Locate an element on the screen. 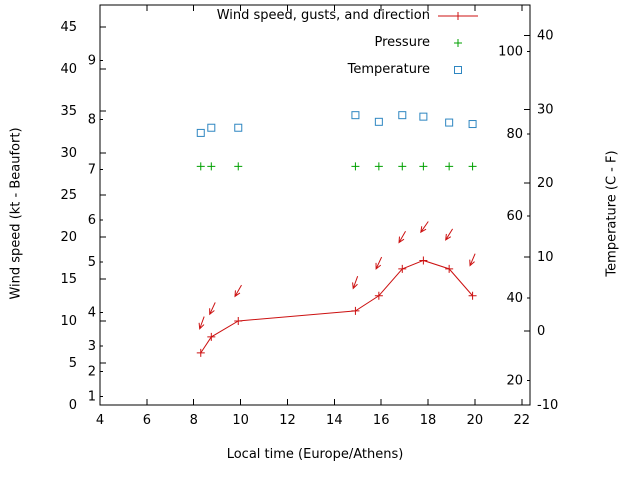  fahrenheit-tick-label: 80 is located at coordinates (514, 134).